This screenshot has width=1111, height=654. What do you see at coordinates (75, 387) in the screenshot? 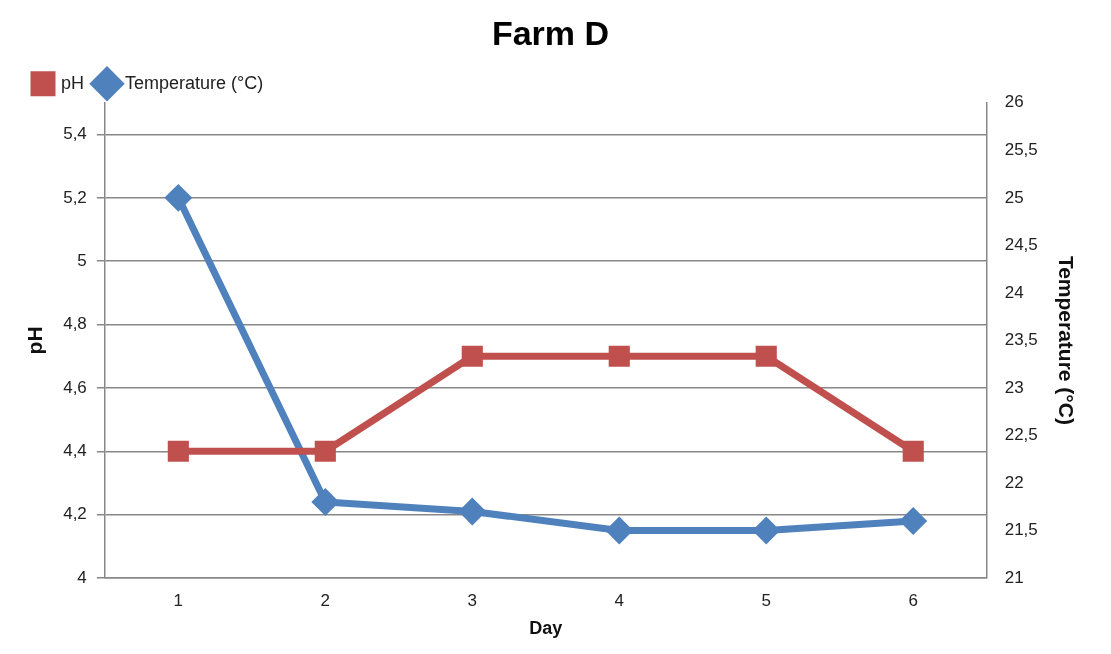
I see `y-tick-label: 4,6` at bounding box center [75, 387].